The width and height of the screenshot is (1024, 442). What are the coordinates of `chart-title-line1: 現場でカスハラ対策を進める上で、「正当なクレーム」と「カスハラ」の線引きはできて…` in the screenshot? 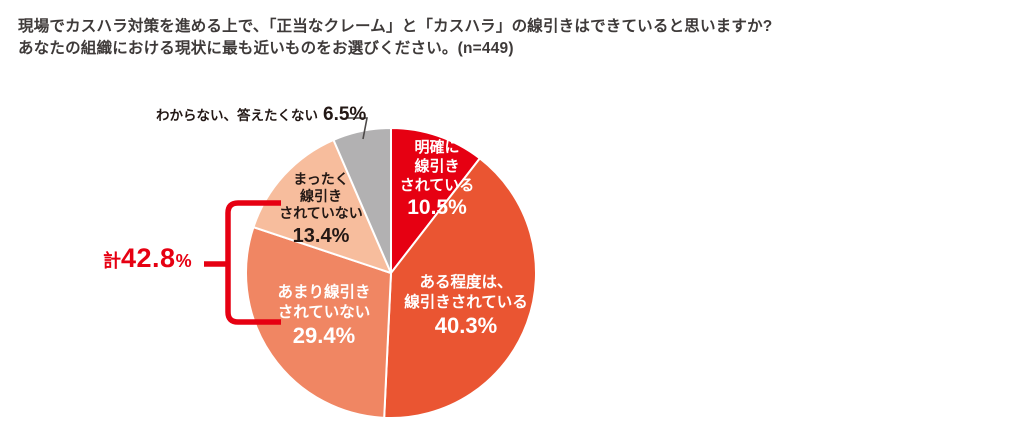 It's located at (395, 26).